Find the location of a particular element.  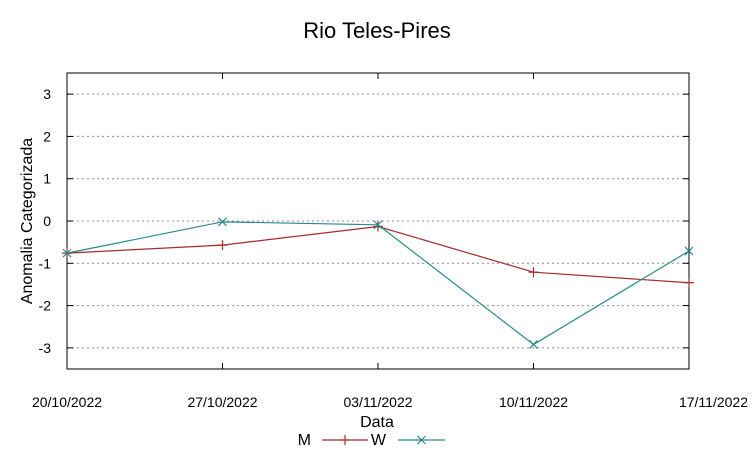

legend-label: M is located at coordinates (304, 440).